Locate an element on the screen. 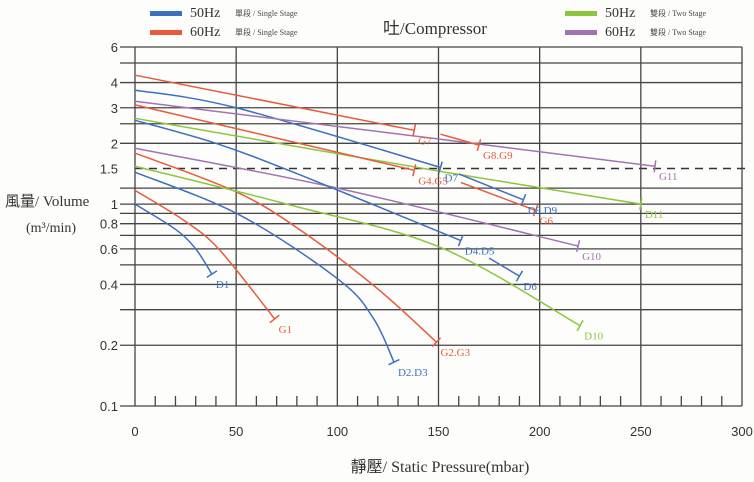  x-axis-label: 靜壓/ Static Pressure(mbar) is located at coordinates (440, 467).